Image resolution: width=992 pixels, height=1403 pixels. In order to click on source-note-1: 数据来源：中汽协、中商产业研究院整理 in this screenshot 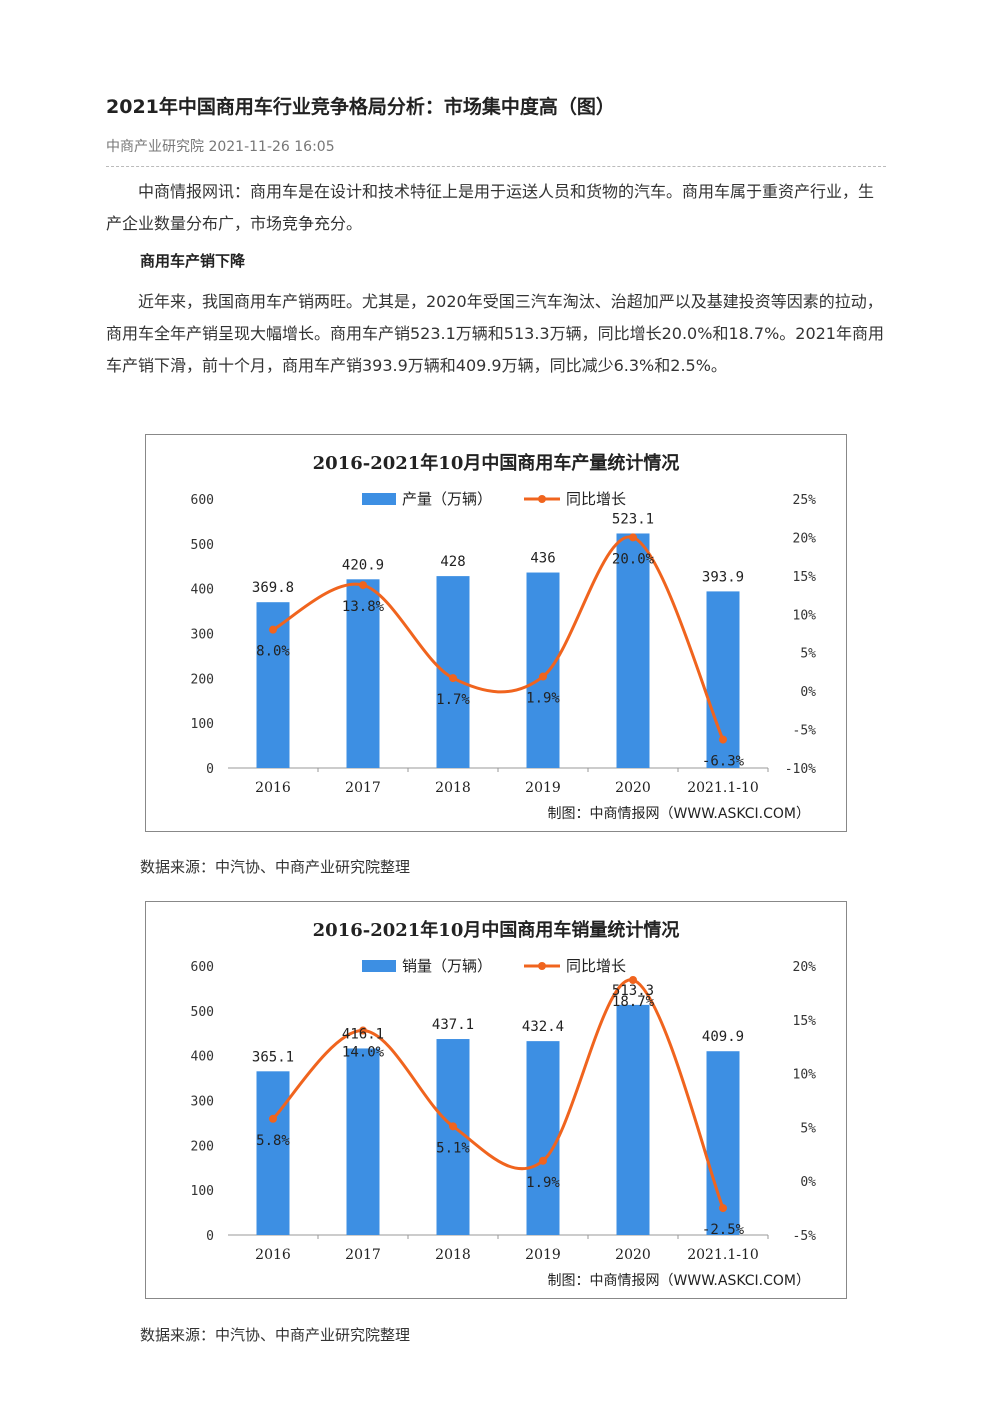, I will do `click(275, 867)`.